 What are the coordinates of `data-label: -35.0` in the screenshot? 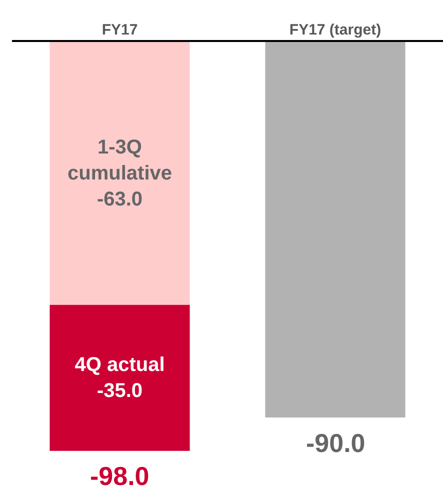 It's located at (119, 391).